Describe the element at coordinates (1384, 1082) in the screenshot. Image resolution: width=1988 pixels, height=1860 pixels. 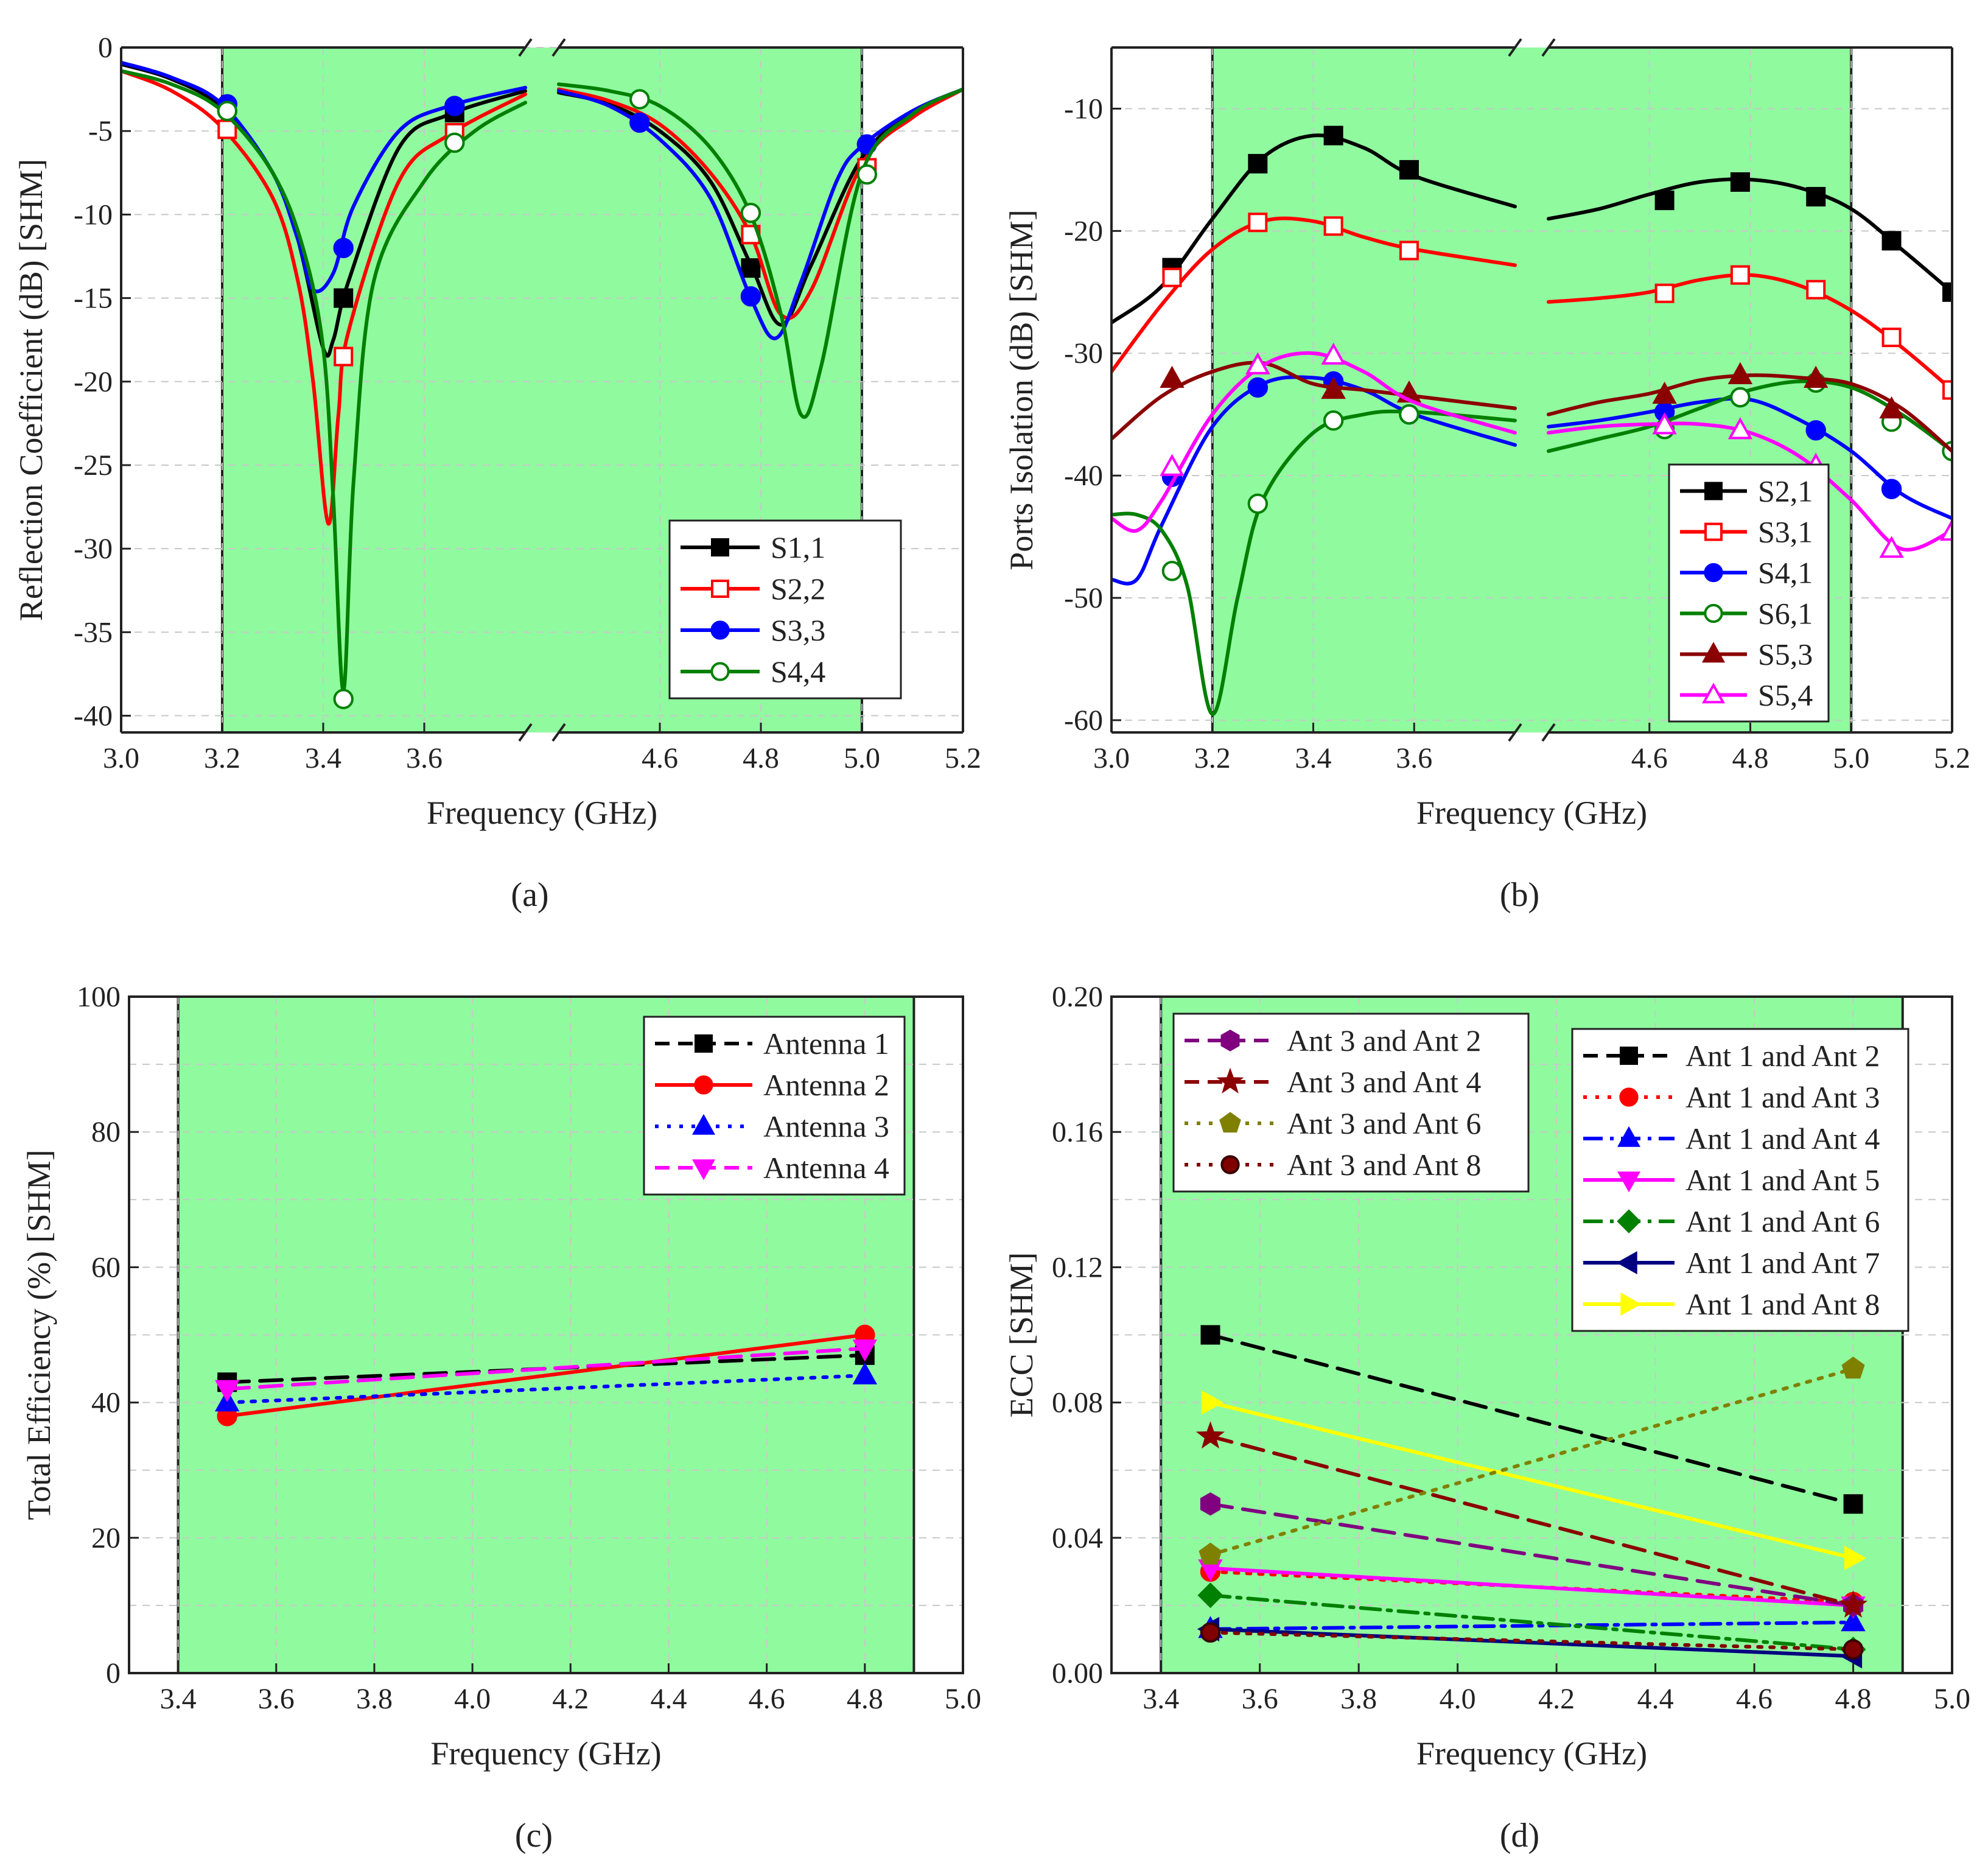
I see `legend-label: Ant 3 and Ant 4` at that location.